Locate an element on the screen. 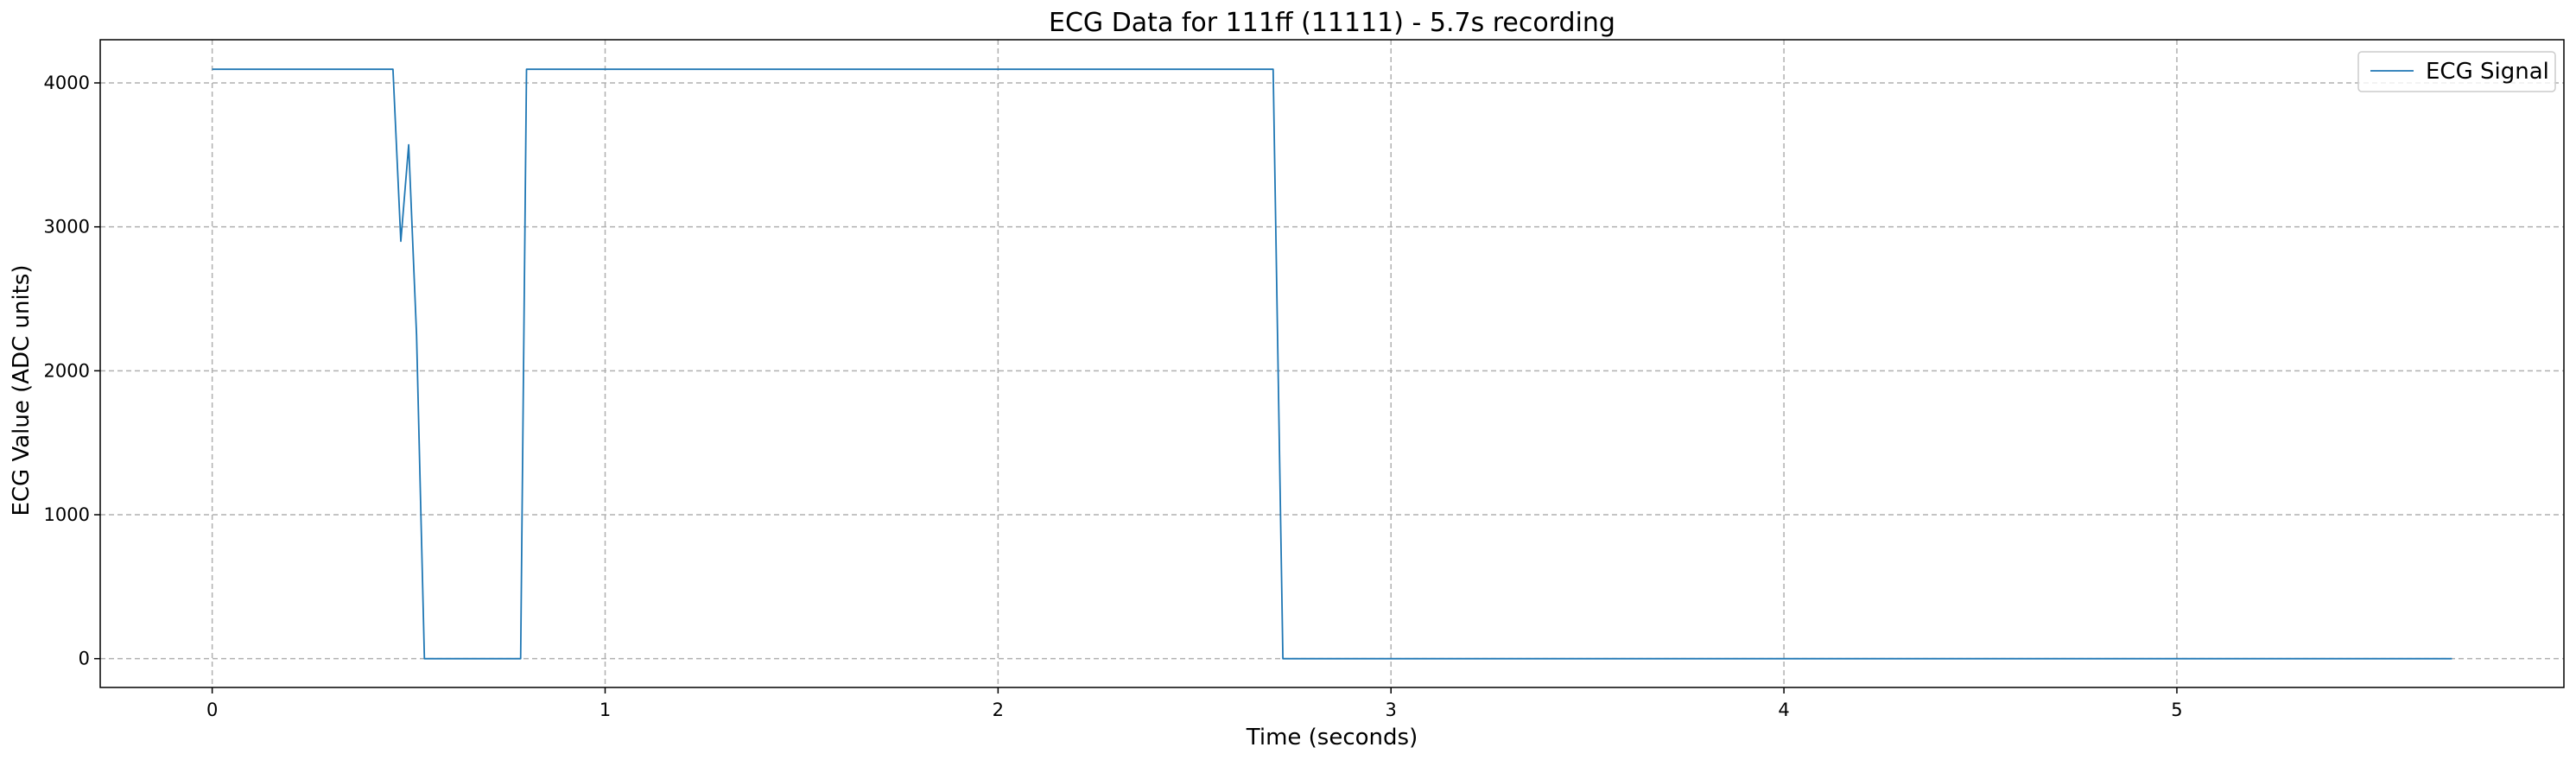 This screenshot has width=2576, height=760. x-tick-label: 2 is located at coordinates (998, 710).